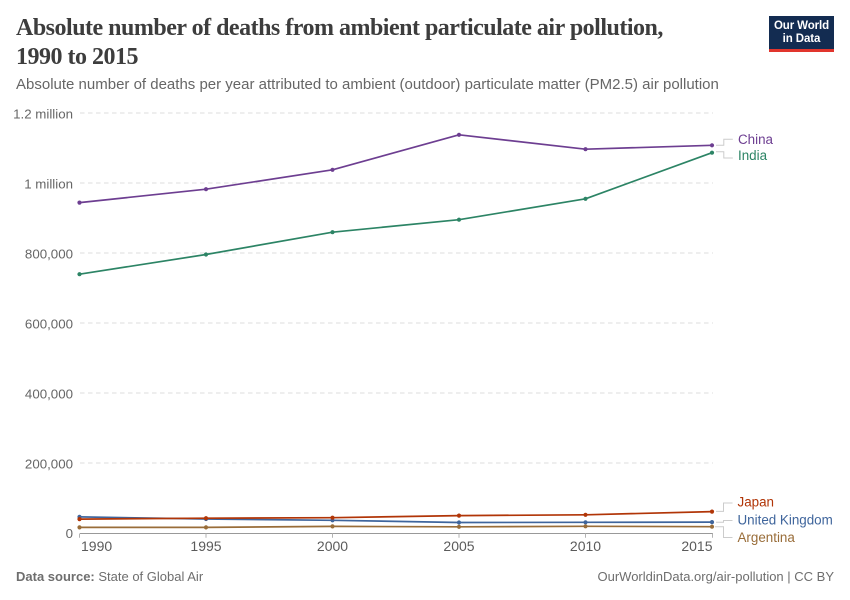 This screenshot has width=850, height=600. I want to click on svg-text: 200,000, so click(49, 464).